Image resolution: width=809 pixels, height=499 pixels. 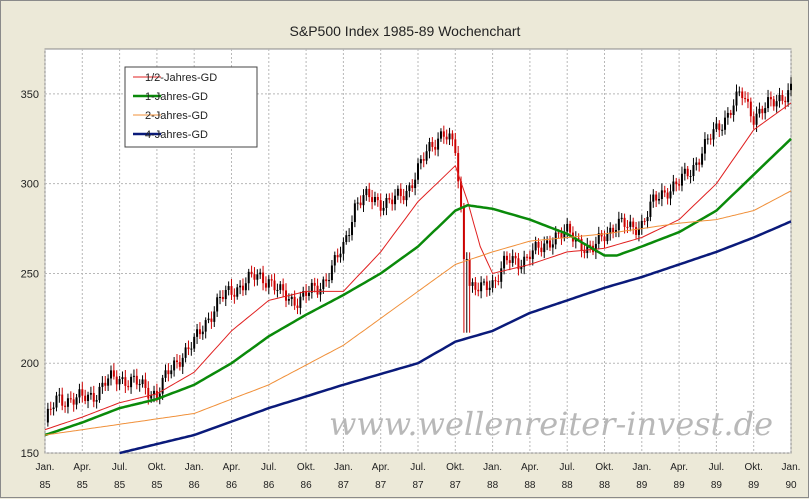 What do you see at coordinates (381, 485) in the screenshot?
I see `x-tick-year: 87` at bounding box center [381, 485].